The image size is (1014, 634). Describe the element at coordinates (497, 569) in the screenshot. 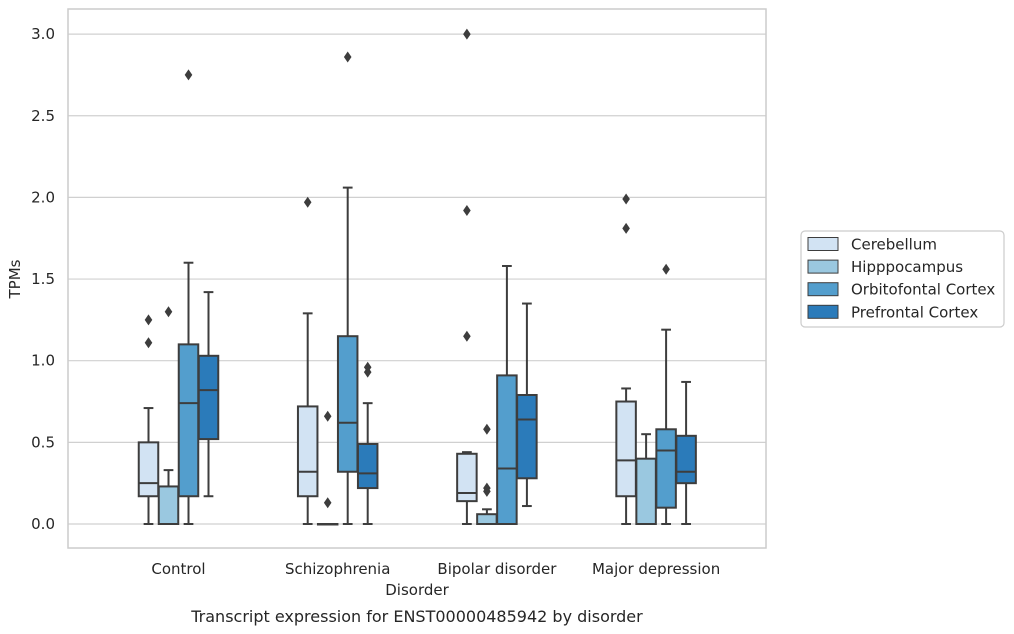

I see `x-tick-label: Bipolar disorder` at that location.